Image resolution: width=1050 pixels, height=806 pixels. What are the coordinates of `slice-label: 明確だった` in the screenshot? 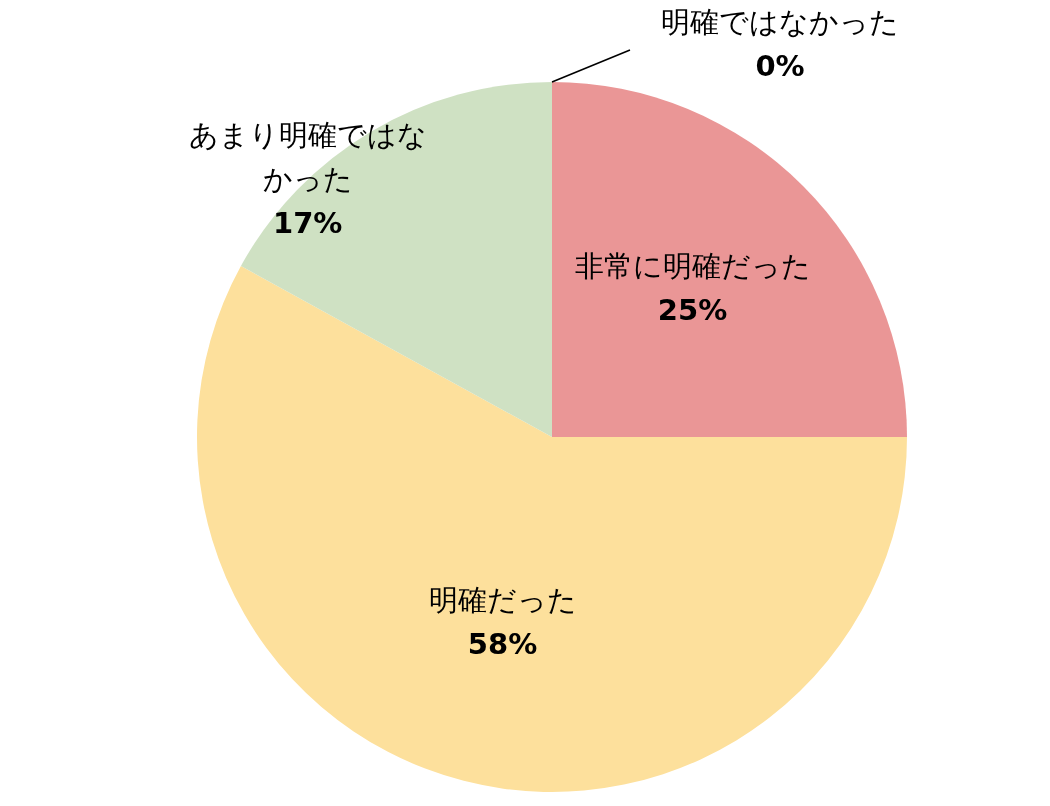 It's located at (502, 599).